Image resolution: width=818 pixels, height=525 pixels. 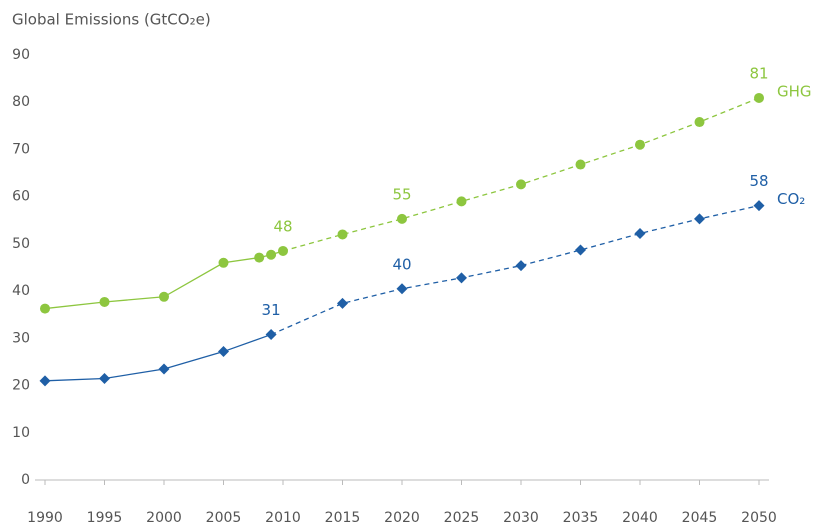 I want to click on x-tick-label: 2025, so click(x=462, y=517).